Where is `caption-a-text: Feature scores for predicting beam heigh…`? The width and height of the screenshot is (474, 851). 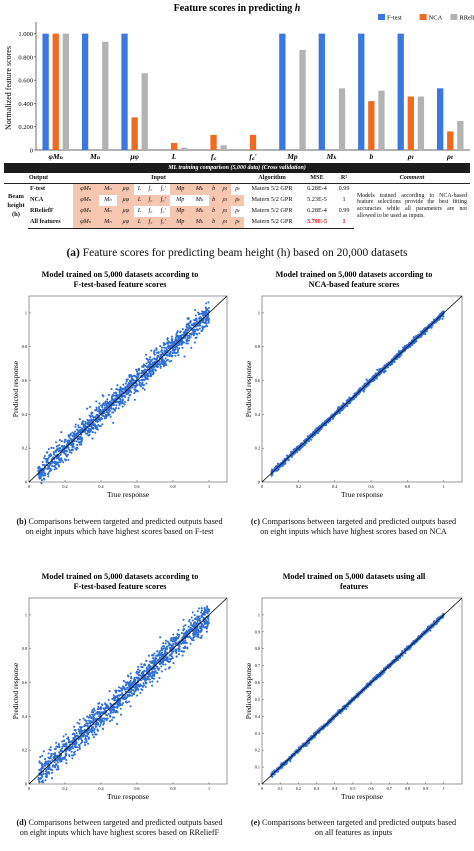 caption-a-text: Feature scores for predicting beam heigh… is located at coordinates (243, 253).